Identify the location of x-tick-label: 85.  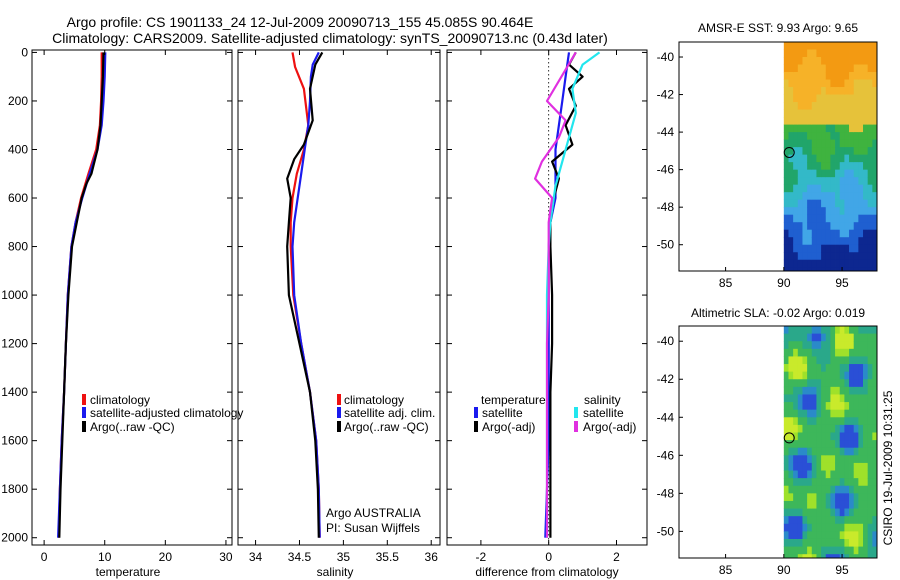
(726, 283).